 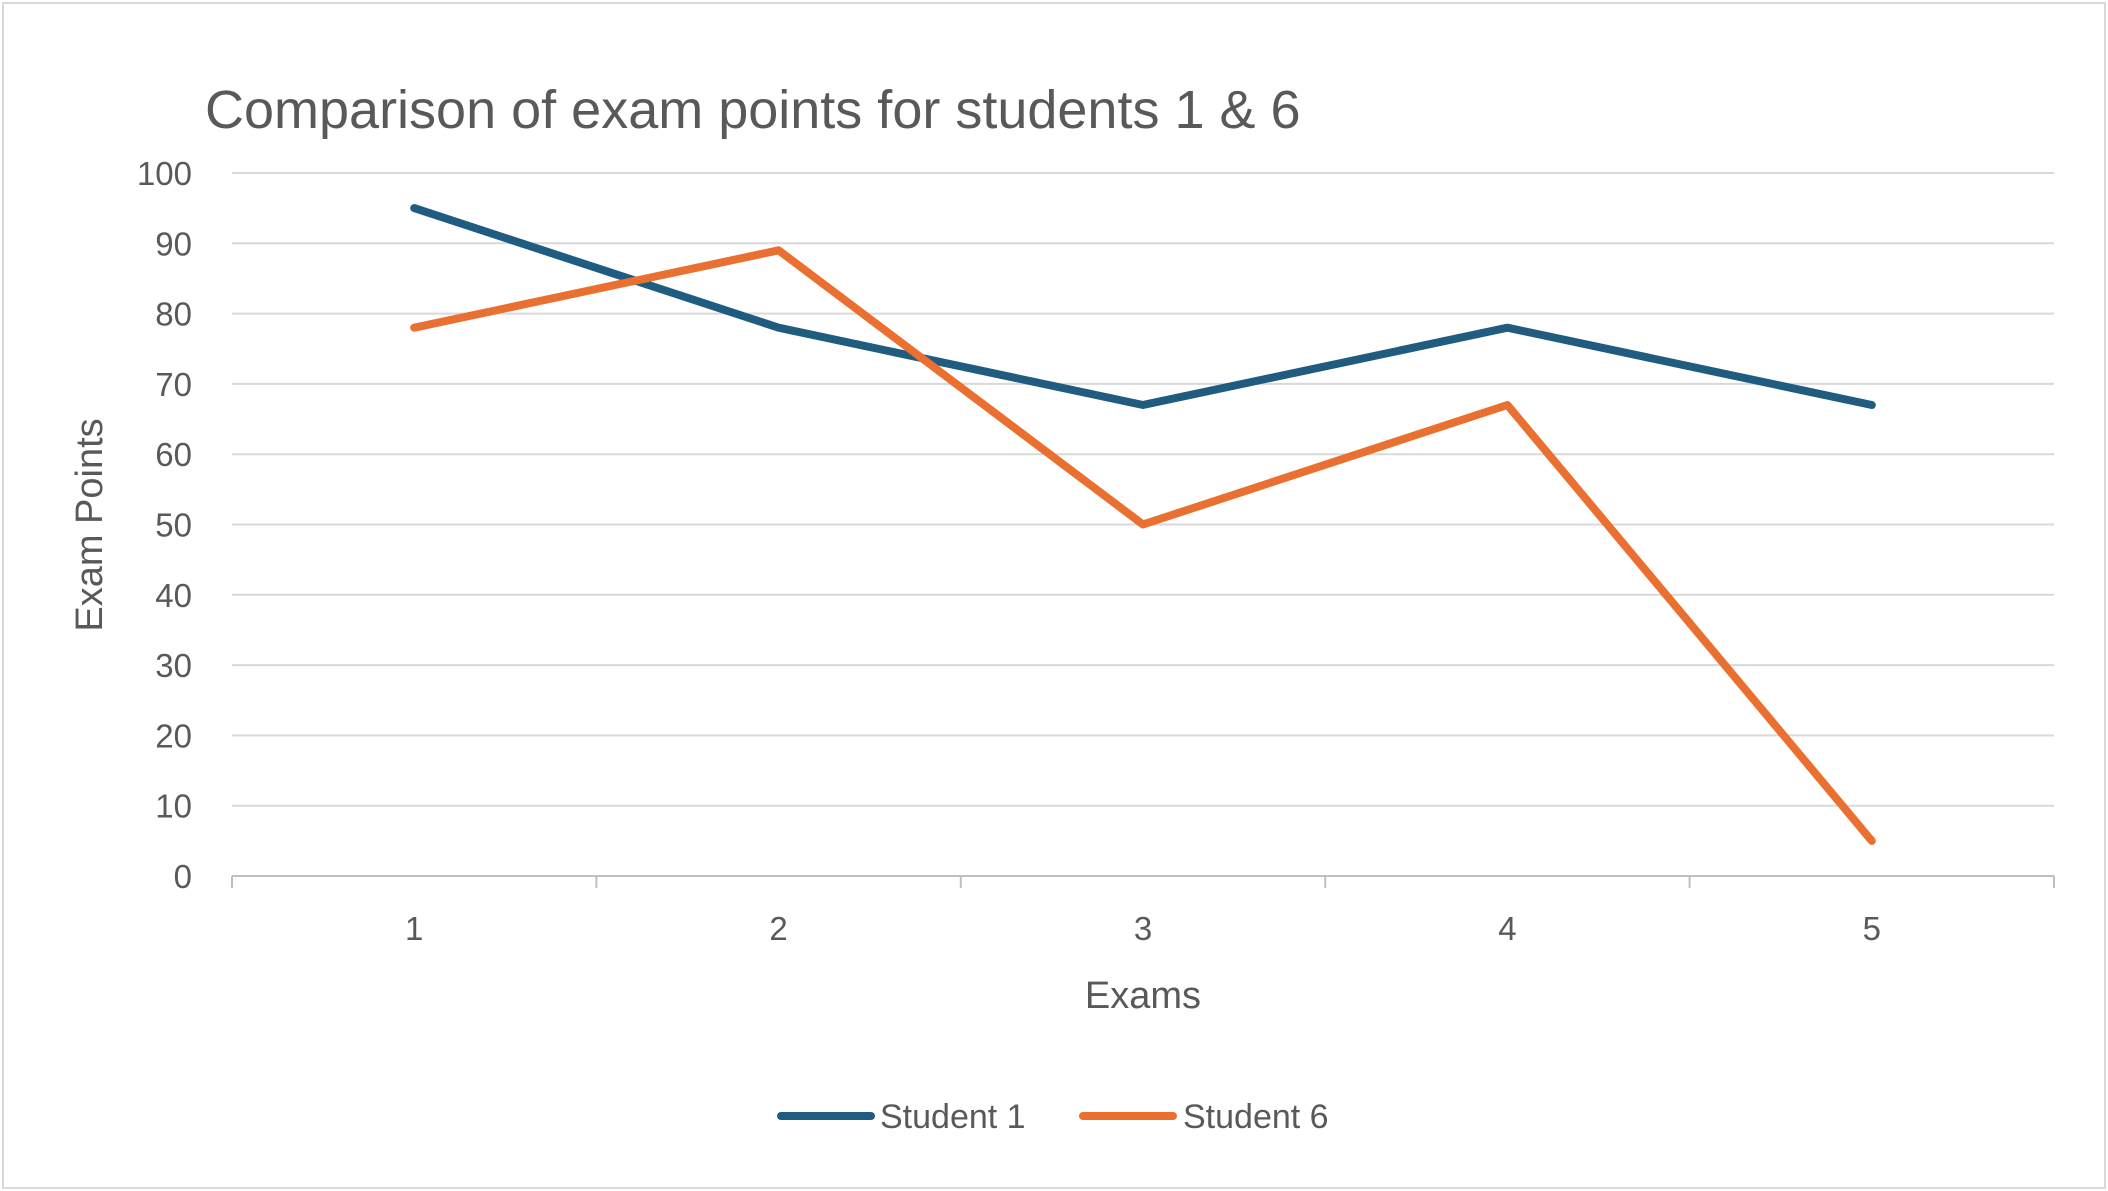 I want to click on y-axis-tick-labels: 0 10 20 30 40 50 60 70 80 90 100, so click(x=164, y=525).